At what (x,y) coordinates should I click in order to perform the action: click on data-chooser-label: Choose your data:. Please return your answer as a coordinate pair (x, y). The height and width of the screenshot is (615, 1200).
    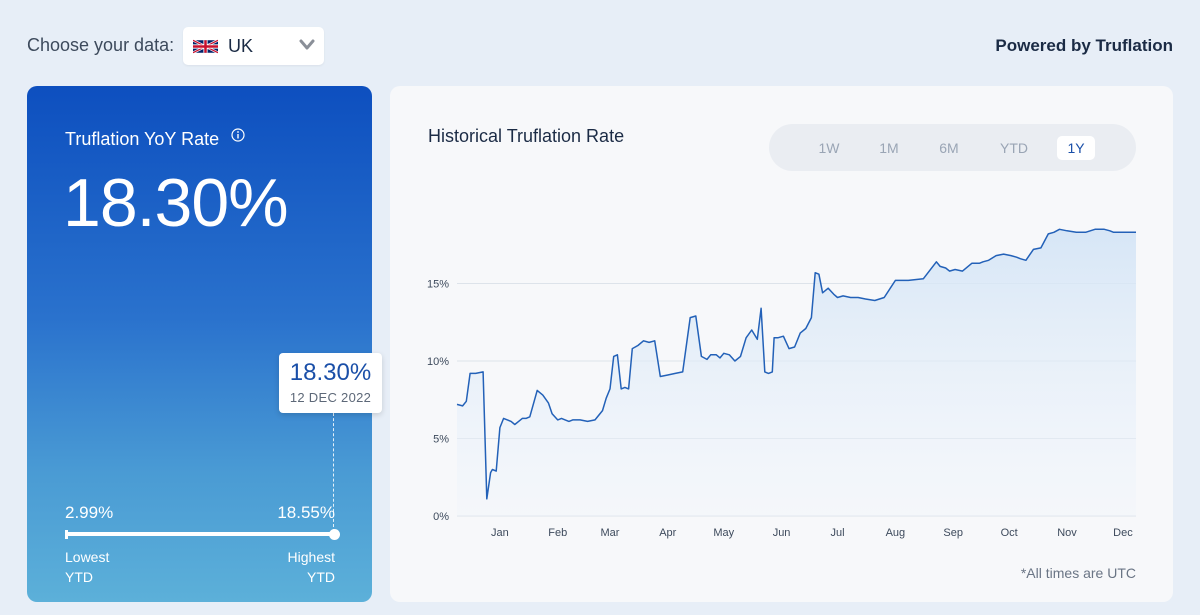
    Looking at the image, I should click on (101, 45).